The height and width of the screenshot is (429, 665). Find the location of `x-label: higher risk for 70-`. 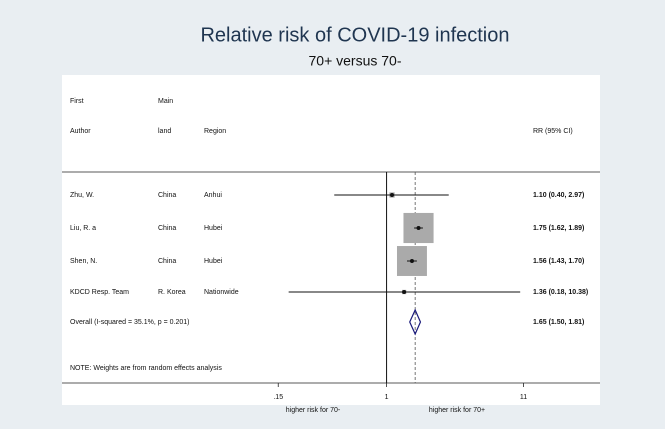

x-label: higher risk for 70- is located at coordinates (313, 410).